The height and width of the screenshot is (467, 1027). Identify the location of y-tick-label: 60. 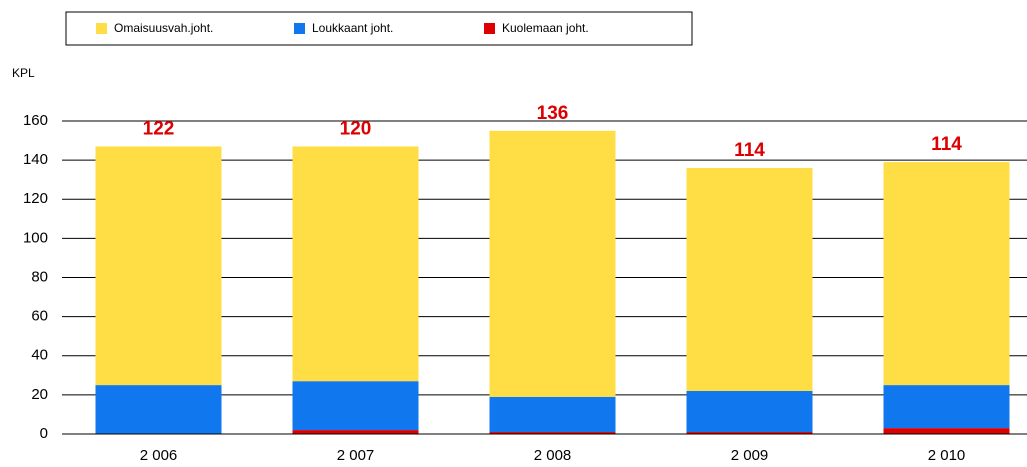
(39, 316).